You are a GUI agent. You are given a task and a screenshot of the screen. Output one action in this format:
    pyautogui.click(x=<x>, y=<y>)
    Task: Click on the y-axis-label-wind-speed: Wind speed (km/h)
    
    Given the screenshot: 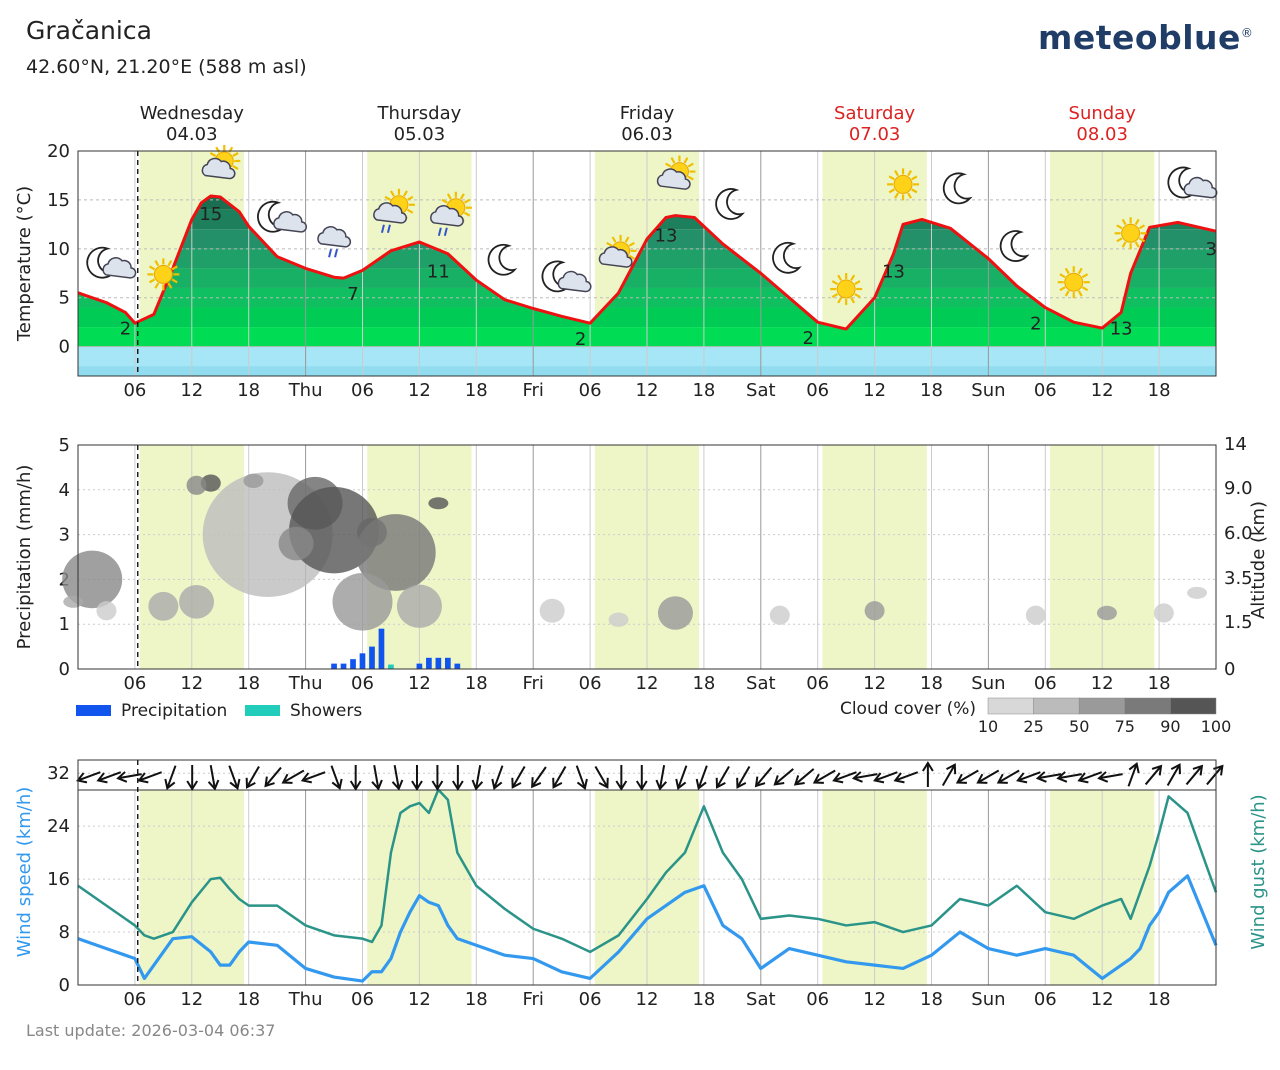 What is the action you would take?
    pyautogui.click(x=24, y=872)
    